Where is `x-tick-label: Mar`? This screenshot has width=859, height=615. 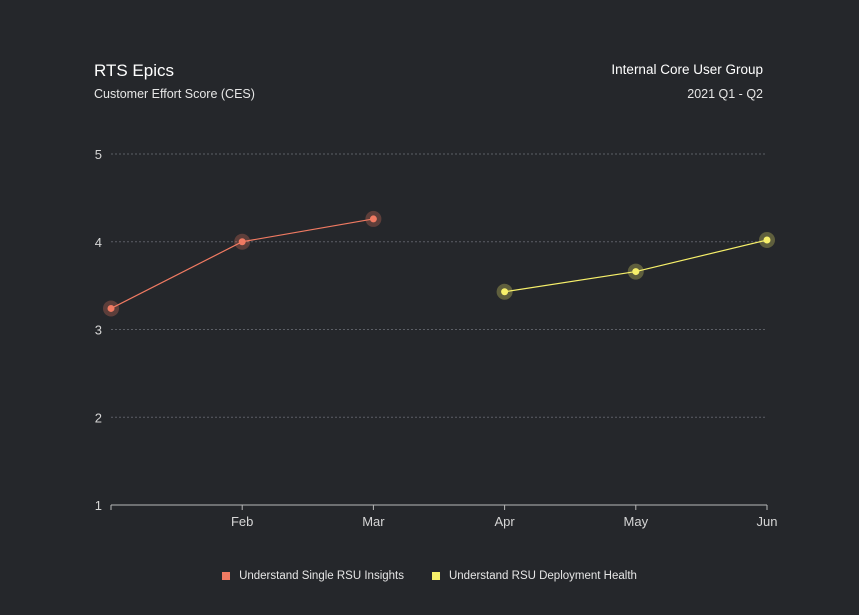 x-tick-label: Mar is located at coordinates (373, 521).